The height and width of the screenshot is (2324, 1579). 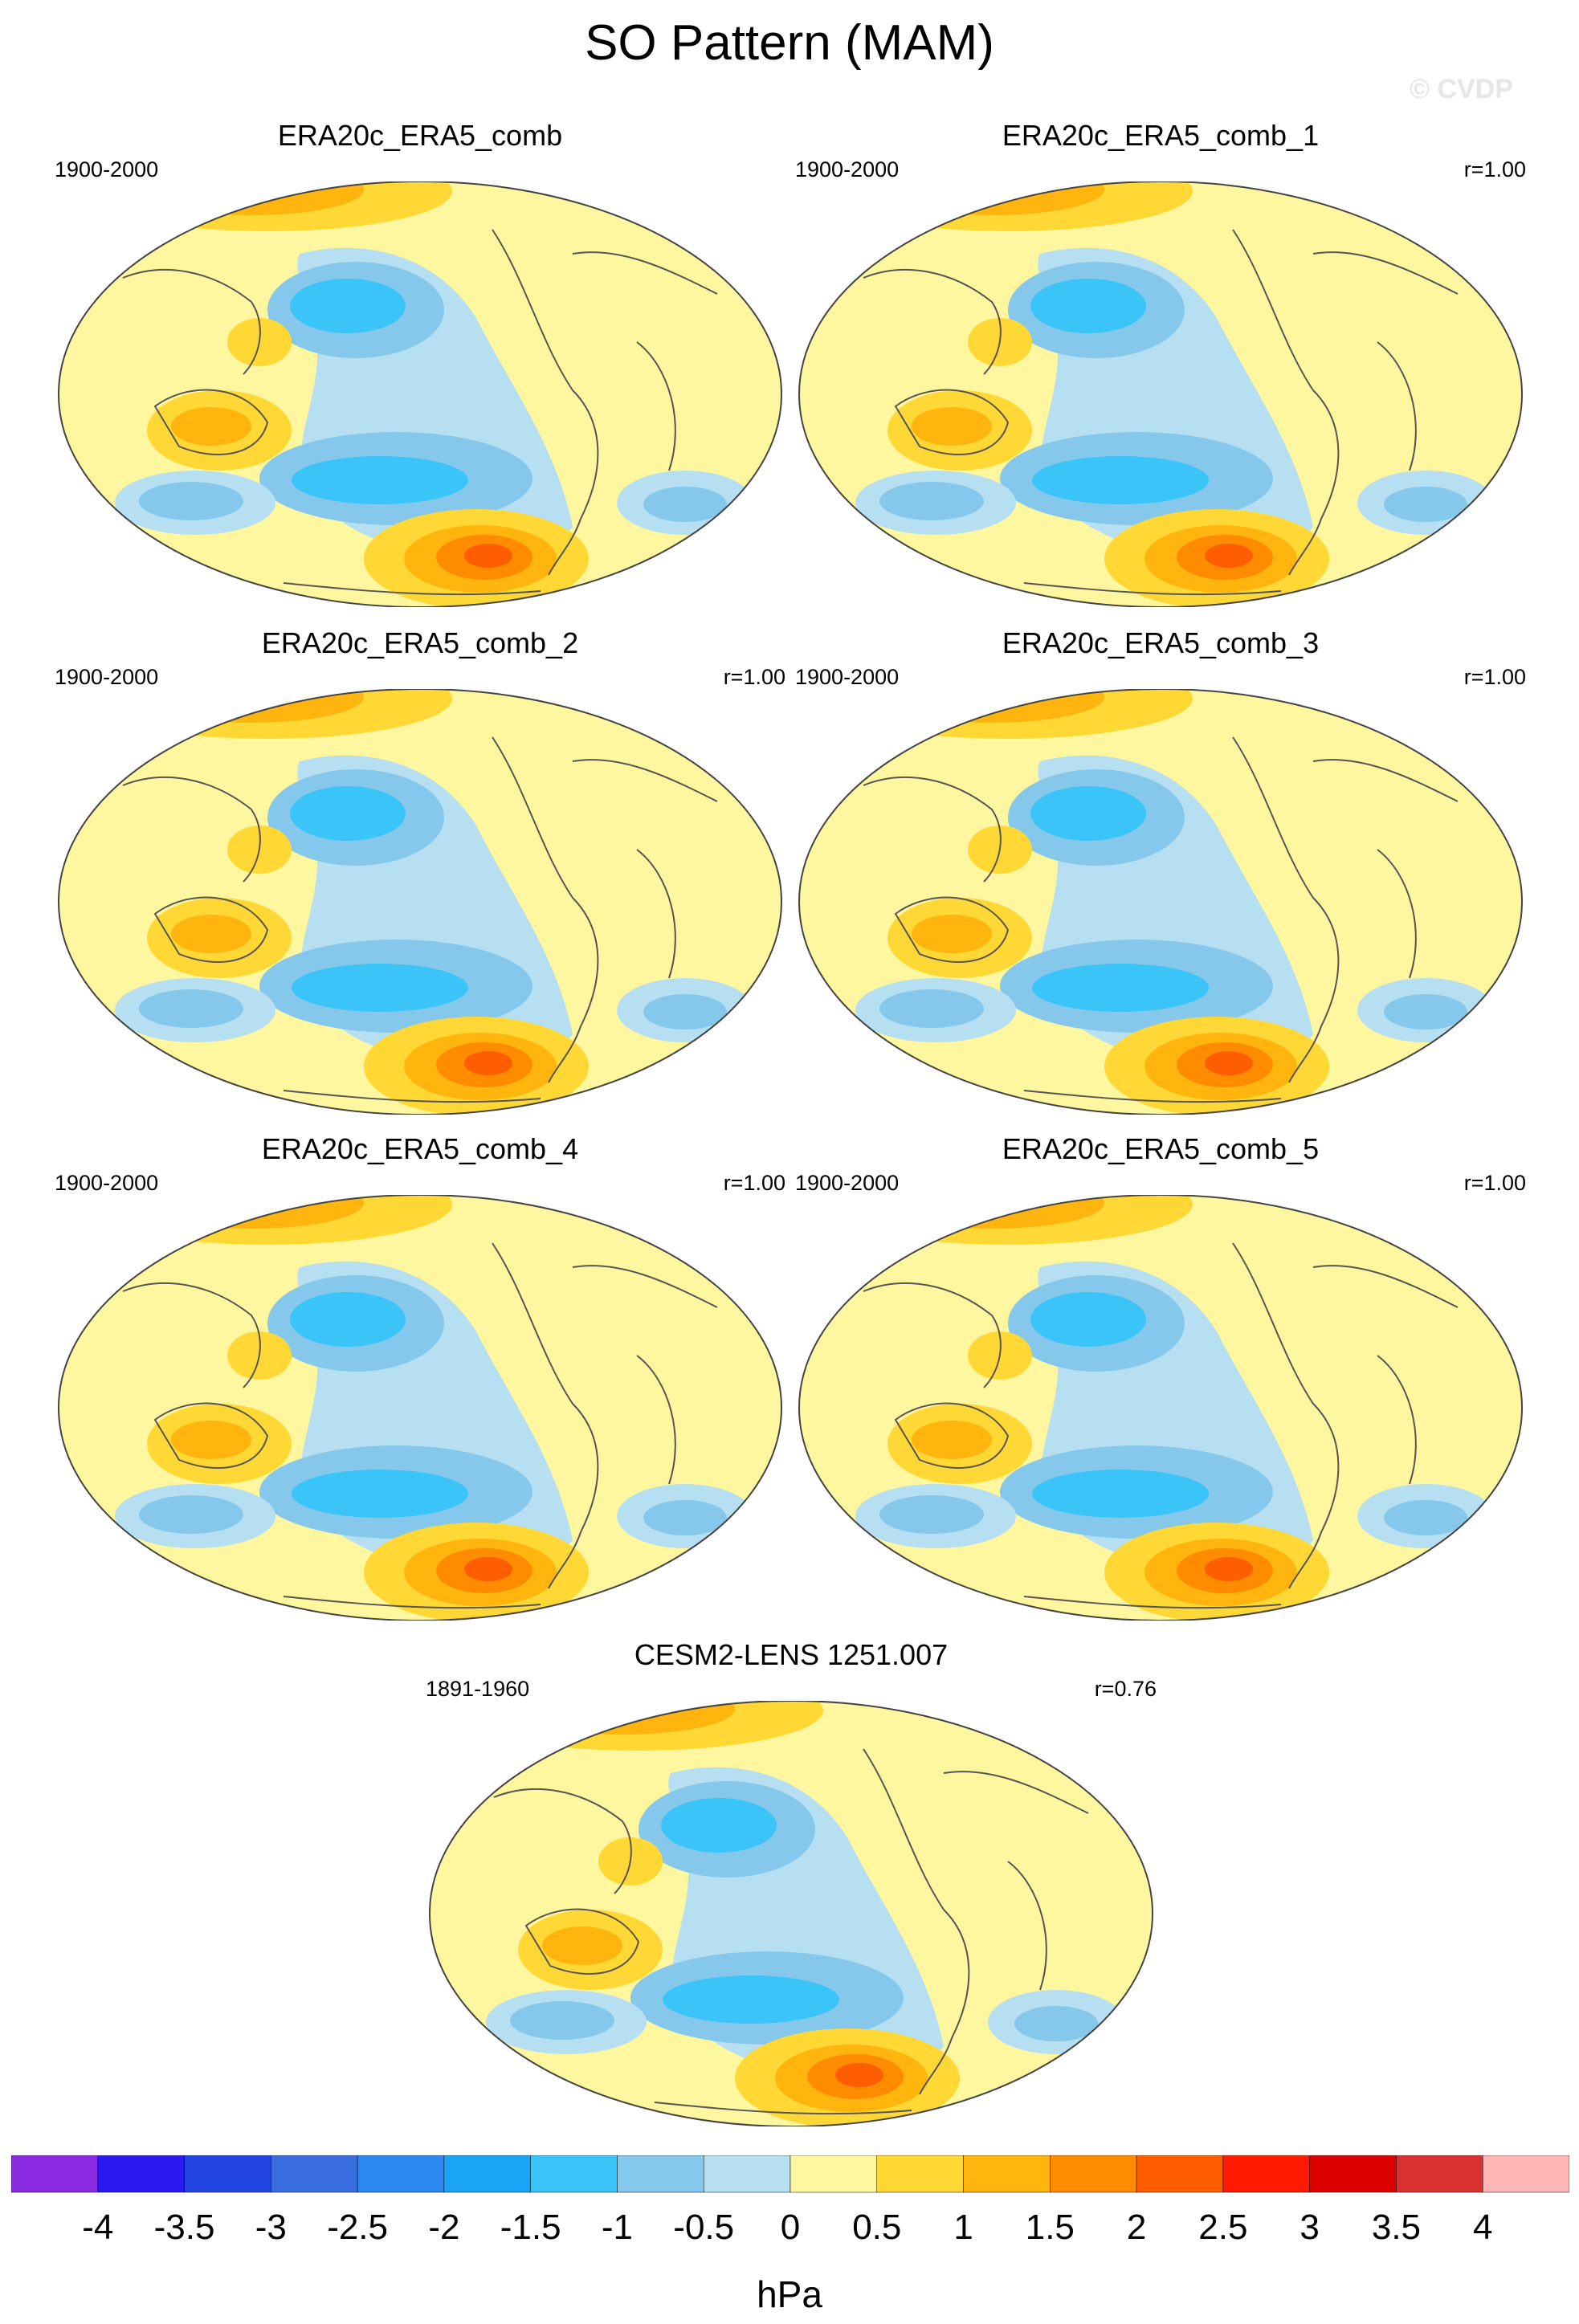 What do you see at coordinates (271, 2227) in the screenshot?
I see `colorbar-tick-label: -3` at bounding box center [271, 2227].